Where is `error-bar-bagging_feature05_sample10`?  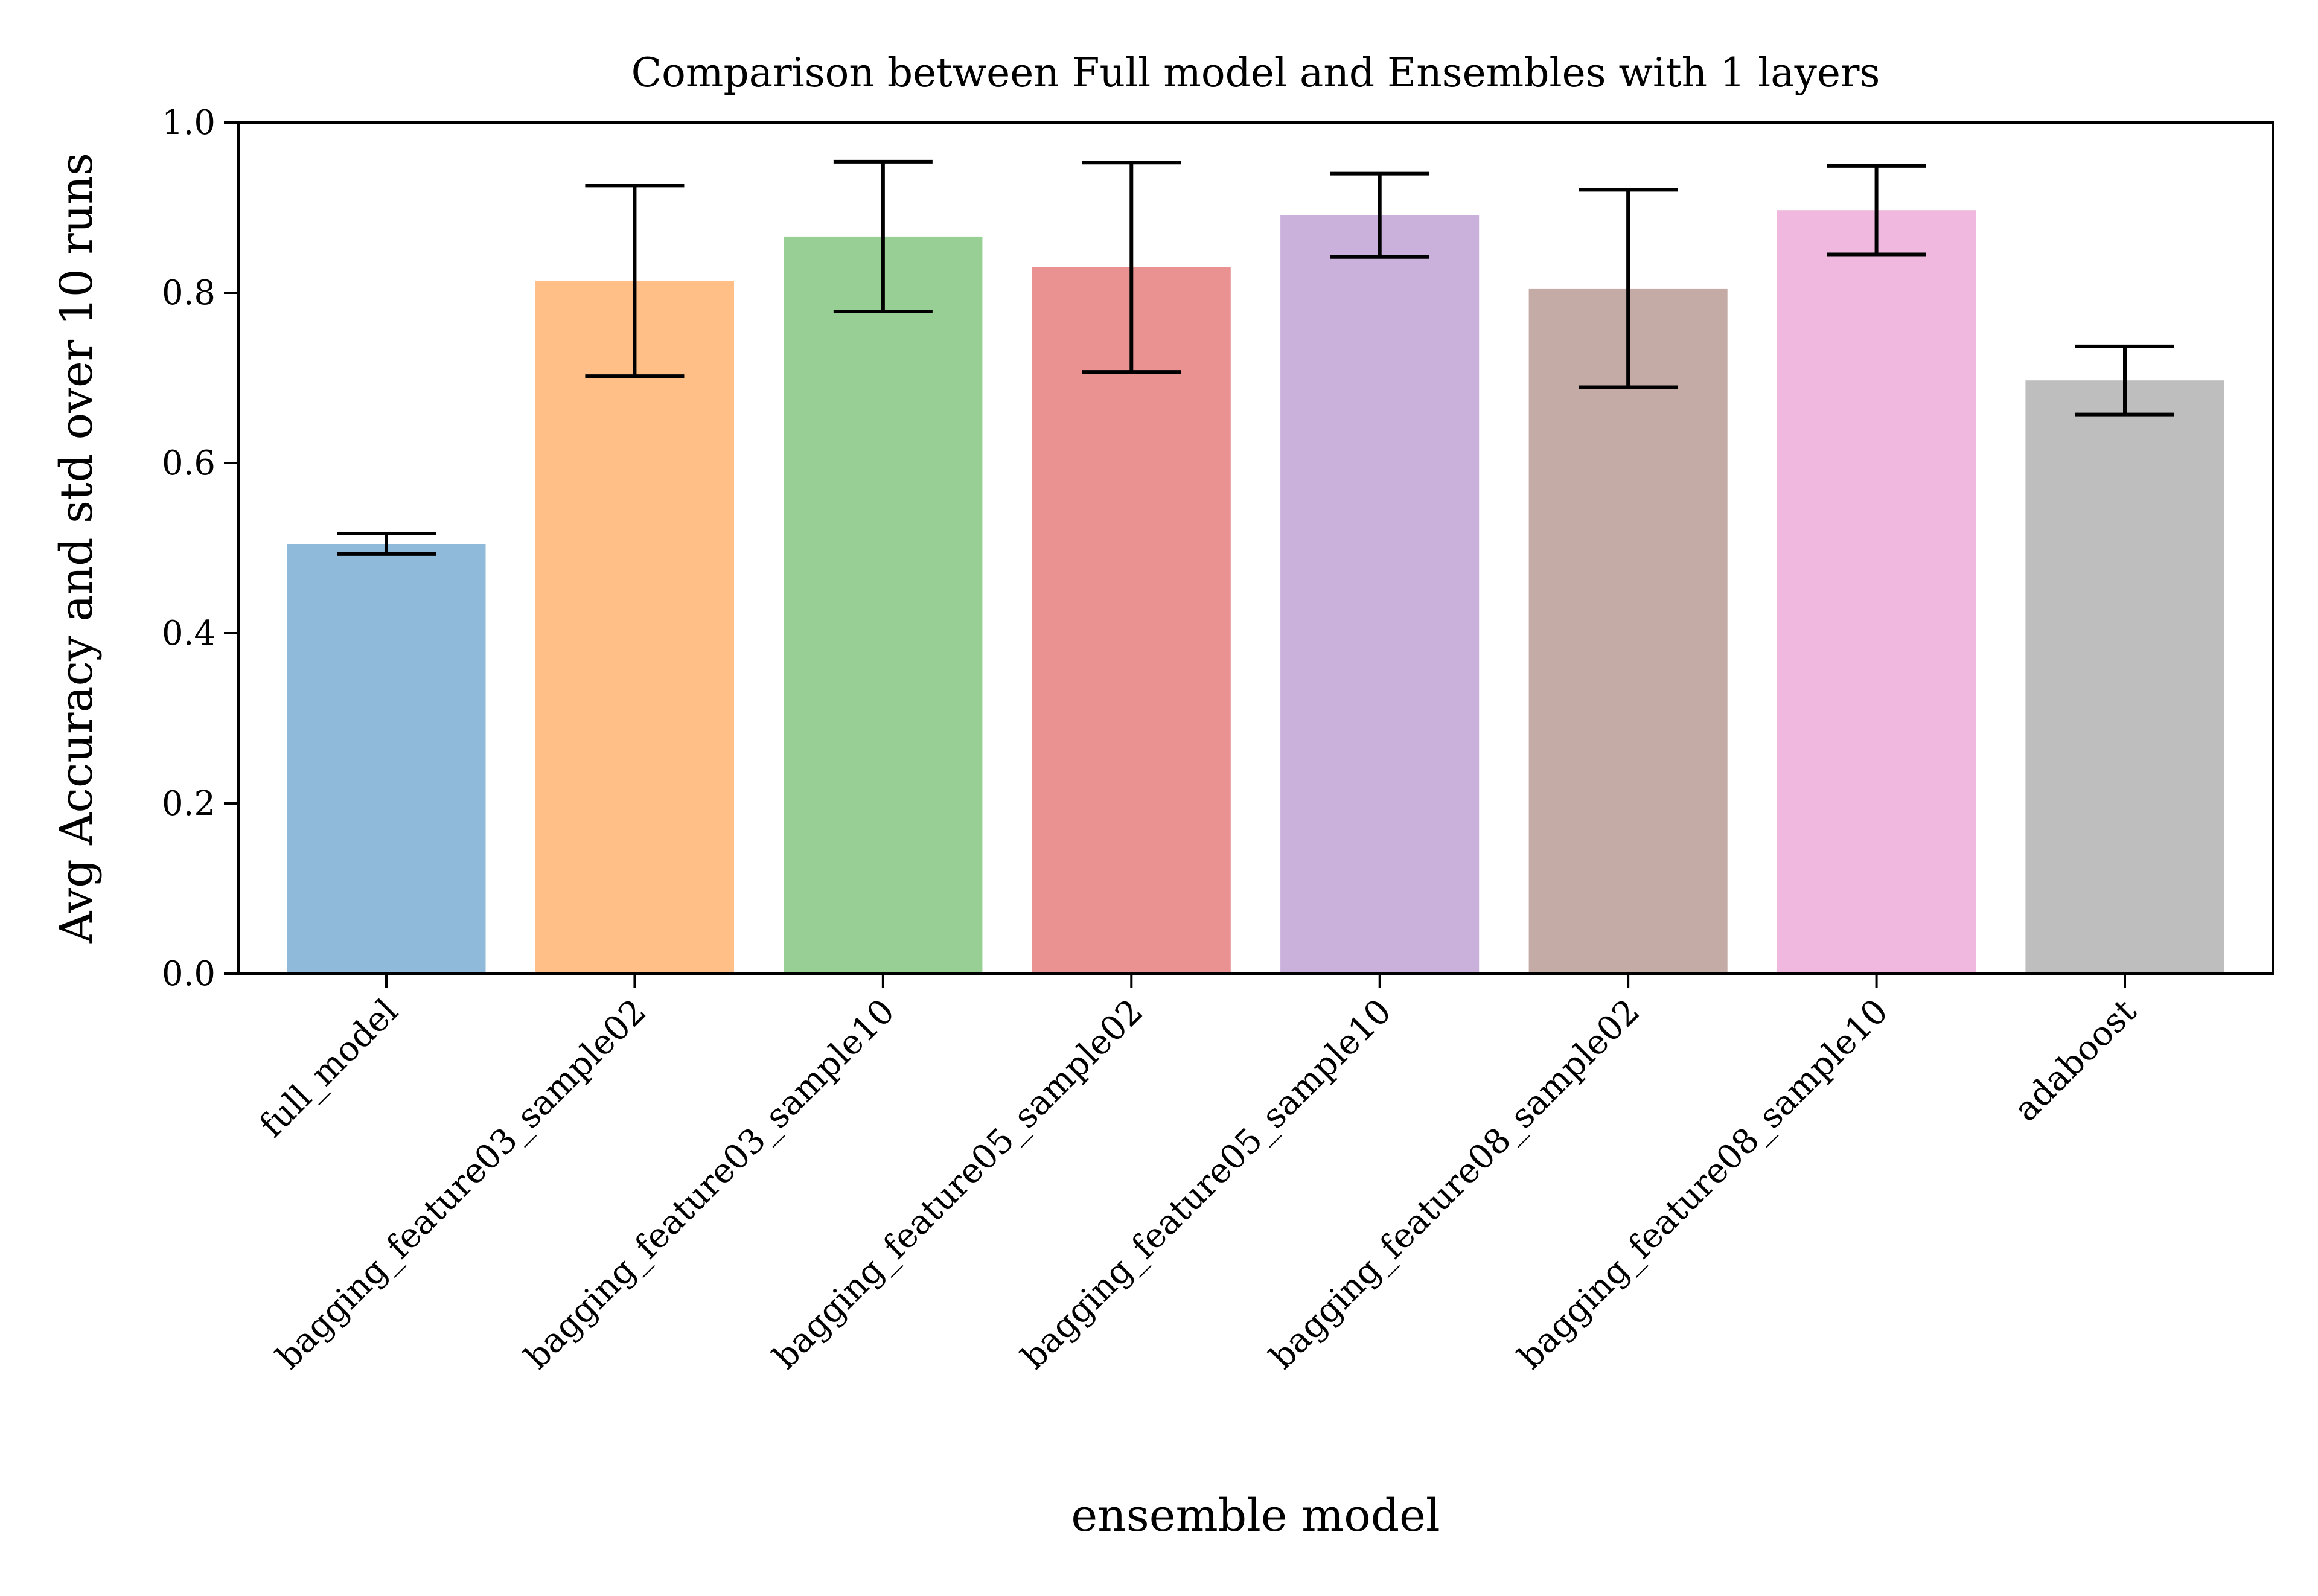 error-bar-bagging_feature05_sample10 is located at coordinates (1379, 215).